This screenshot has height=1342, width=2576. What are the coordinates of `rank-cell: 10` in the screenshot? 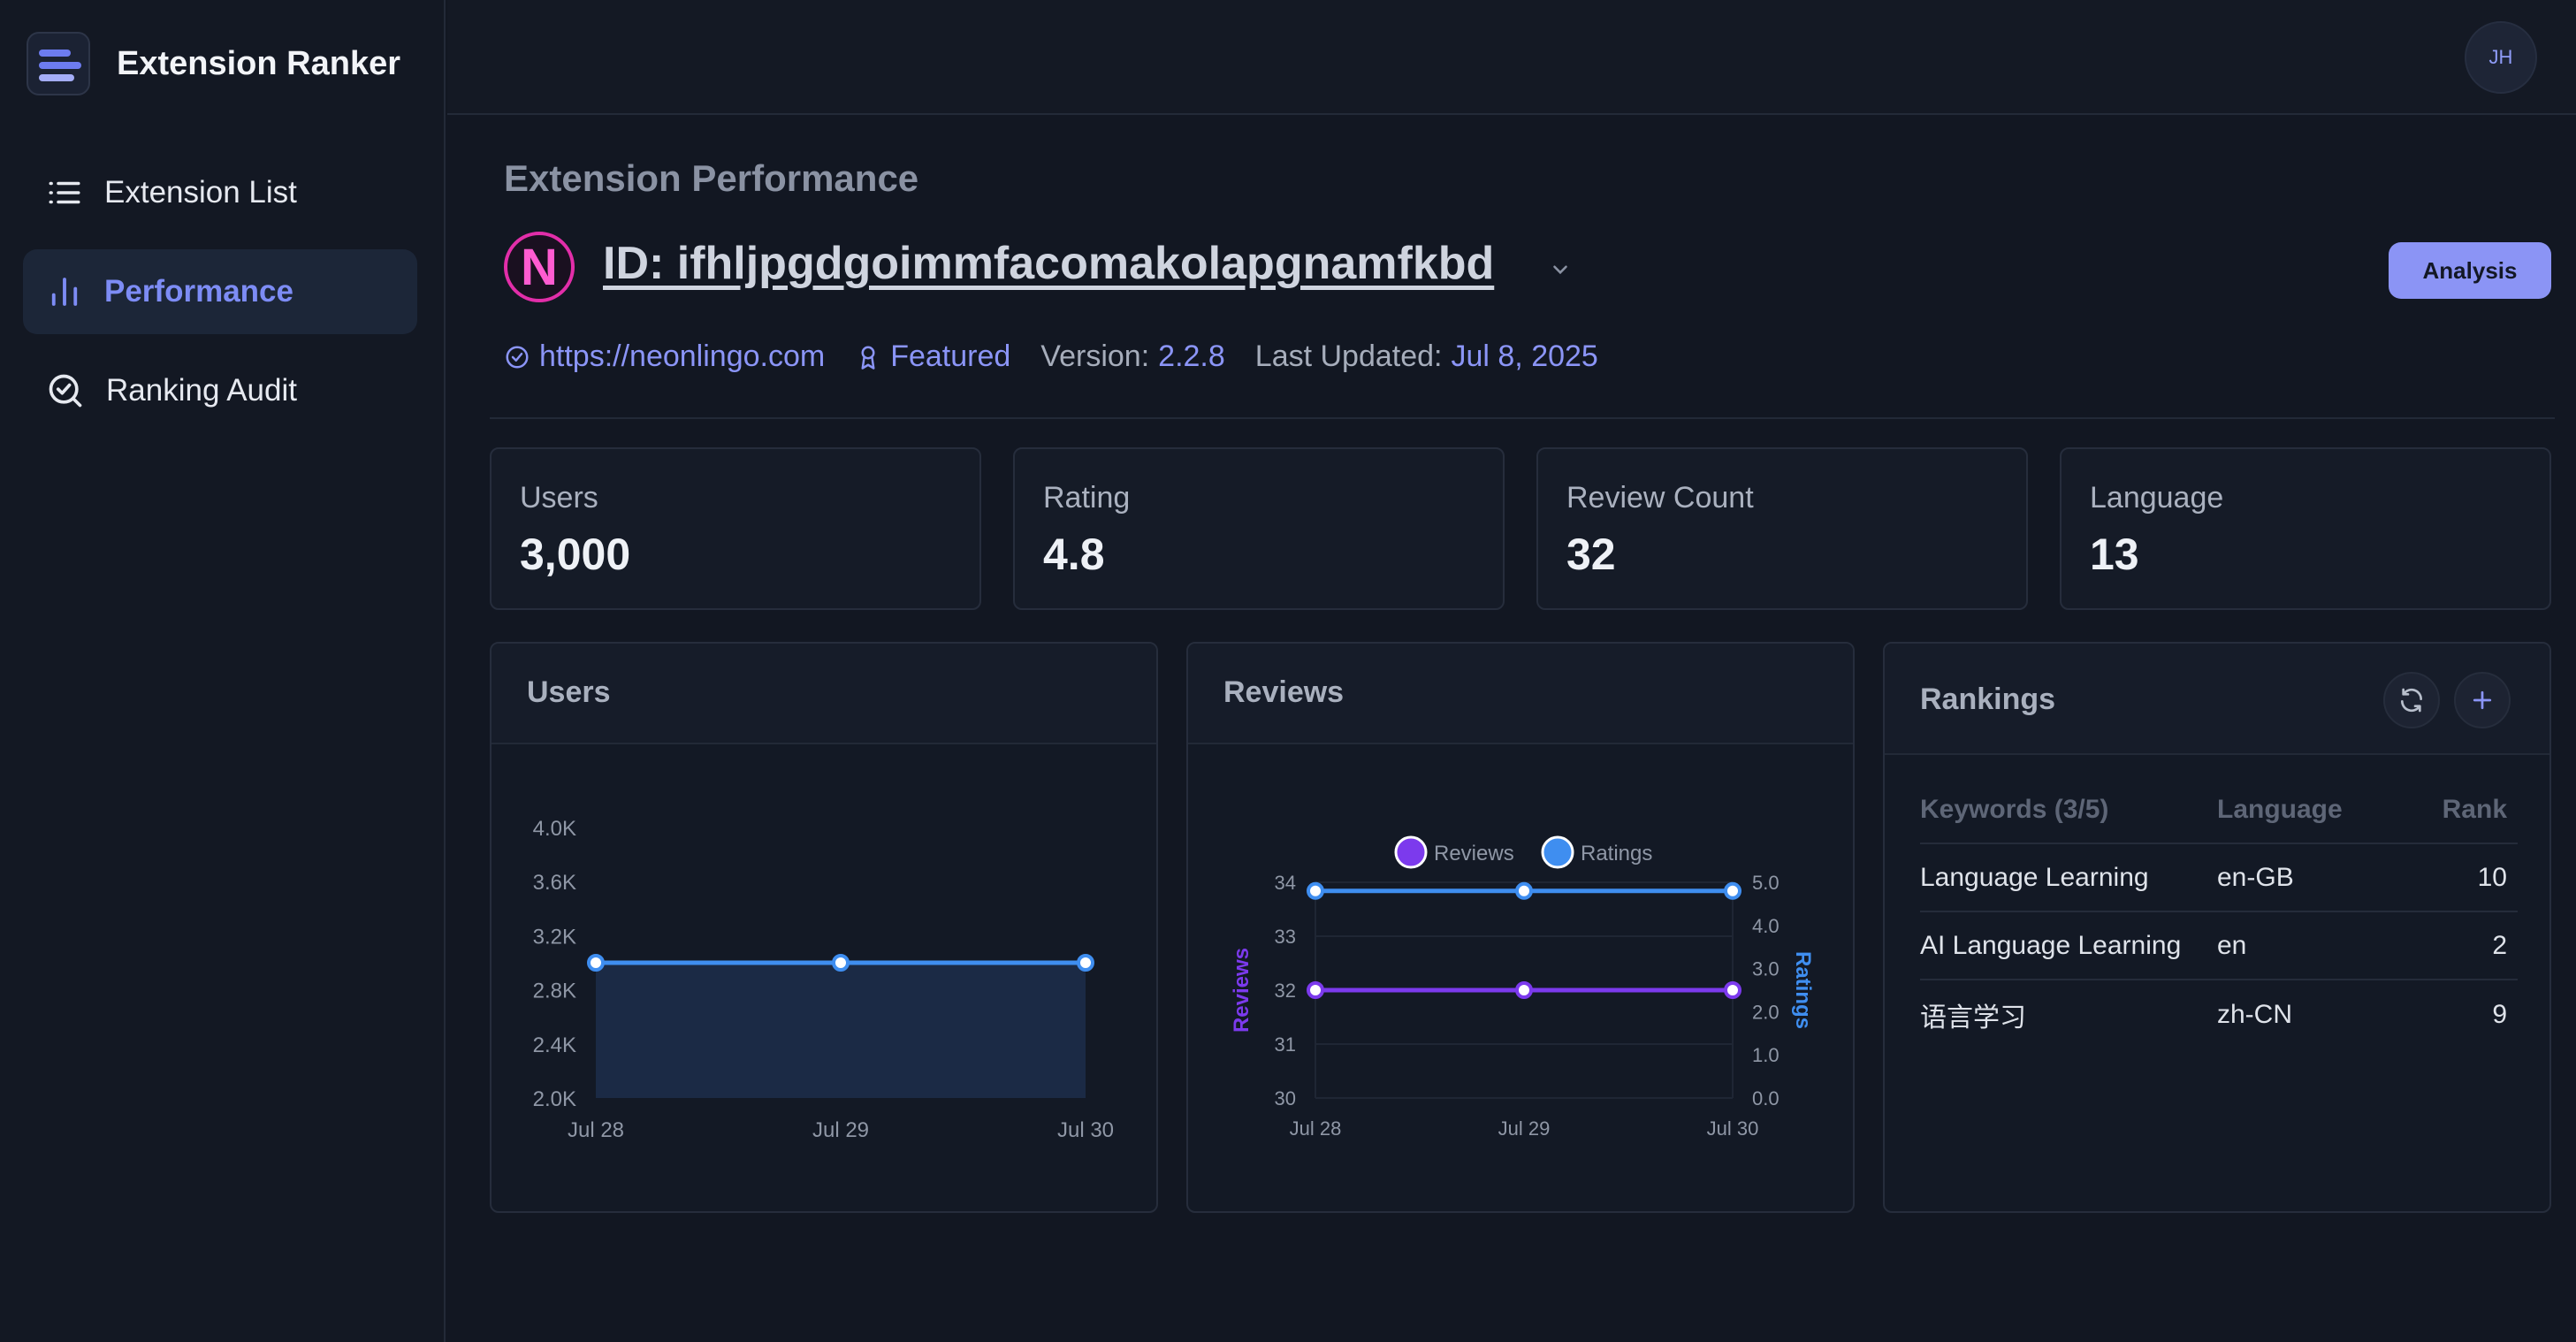 It's located at (2492, 877).